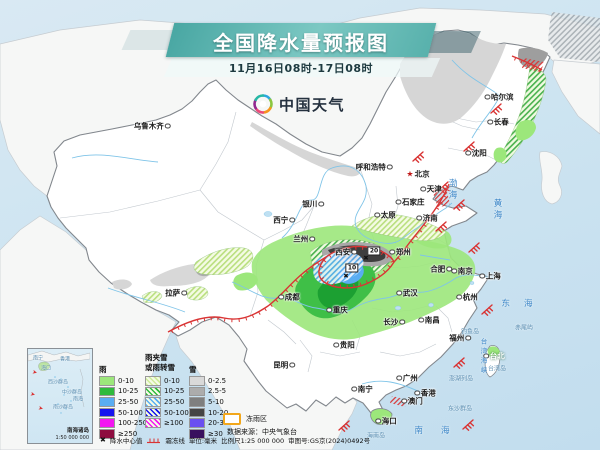  Describe the element at coordinates (128, 391) in the screenshot. I see `legend-item-label: 10-25` at that location.